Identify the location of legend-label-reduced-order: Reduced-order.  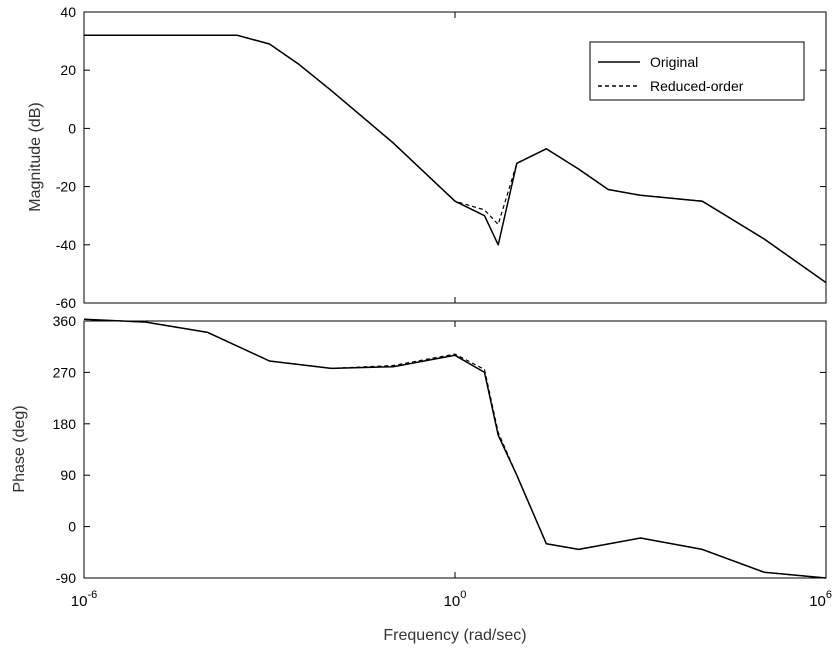
(697, 86).